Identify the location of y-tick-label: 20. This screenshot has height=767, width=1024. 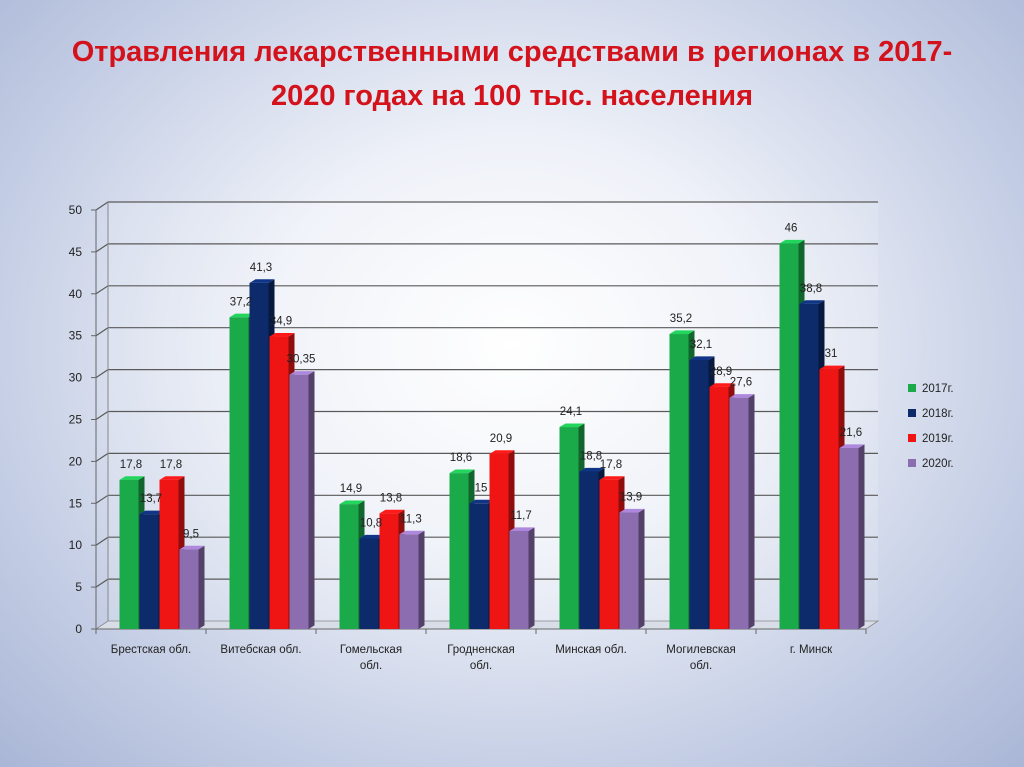
(76, 461).